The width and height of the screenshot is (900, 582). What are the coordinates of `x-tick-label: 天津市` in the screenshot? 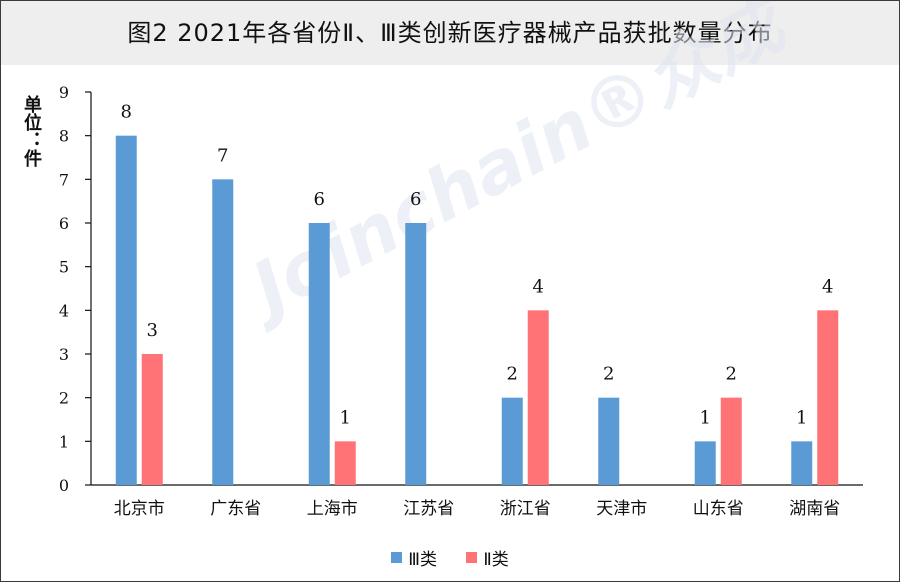 It's located at (621, 509).